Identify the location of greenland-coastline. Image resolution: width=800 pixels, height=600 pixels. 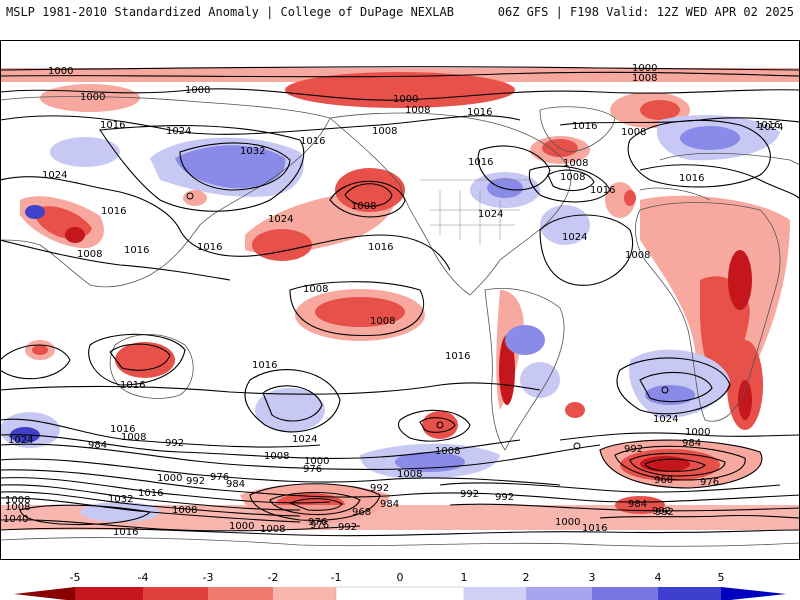
(577, 129).